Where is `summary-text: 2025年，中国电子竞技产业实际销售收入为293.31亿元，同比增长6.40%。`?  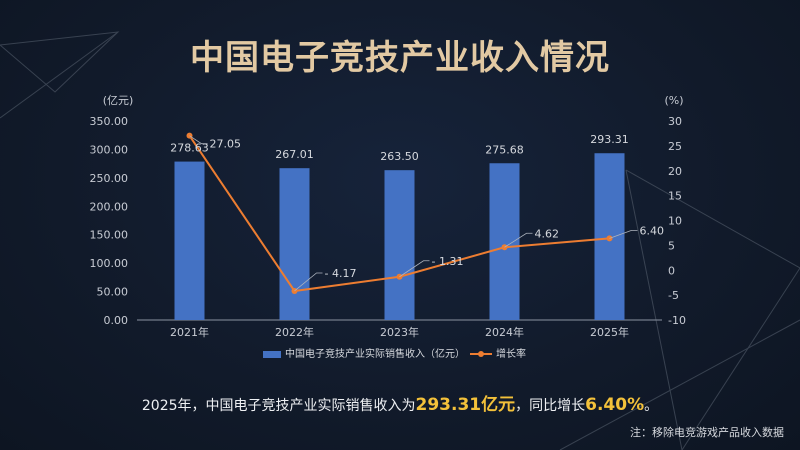
summary-text: 2025年，中国电子竞技产业实际销售收入为293.31亿元，同比增长6.40%。 is located at coordinates (400, 402).